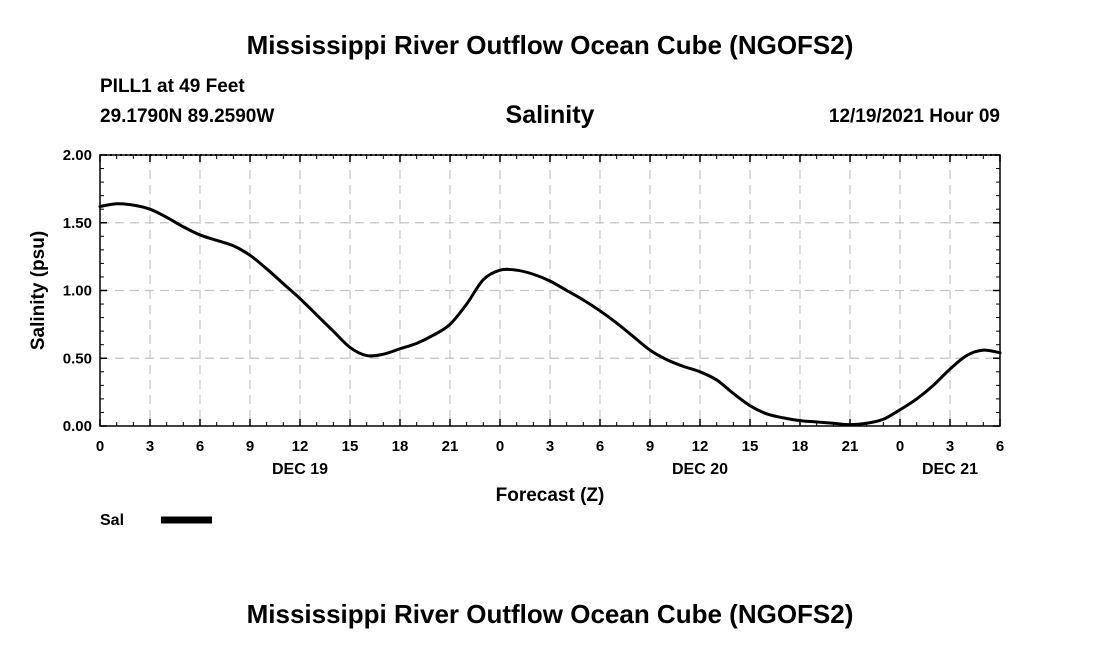  I want to click on day-label: DEC 21, so click(950, 469).